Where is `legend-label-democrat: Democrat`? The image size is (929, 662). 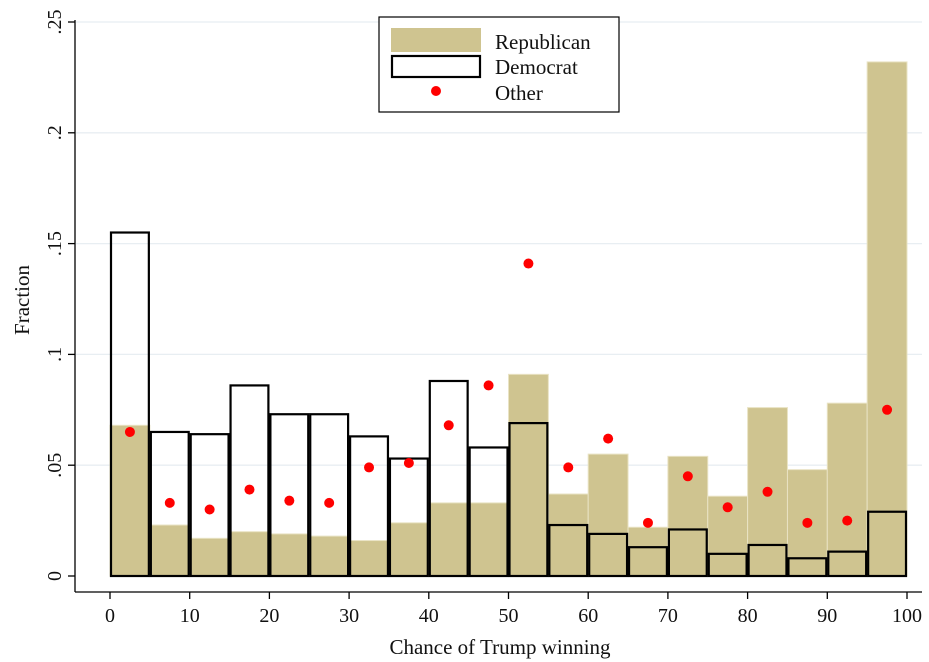 legend-label-democrat: Democrat is located at coordinates (536, 67).